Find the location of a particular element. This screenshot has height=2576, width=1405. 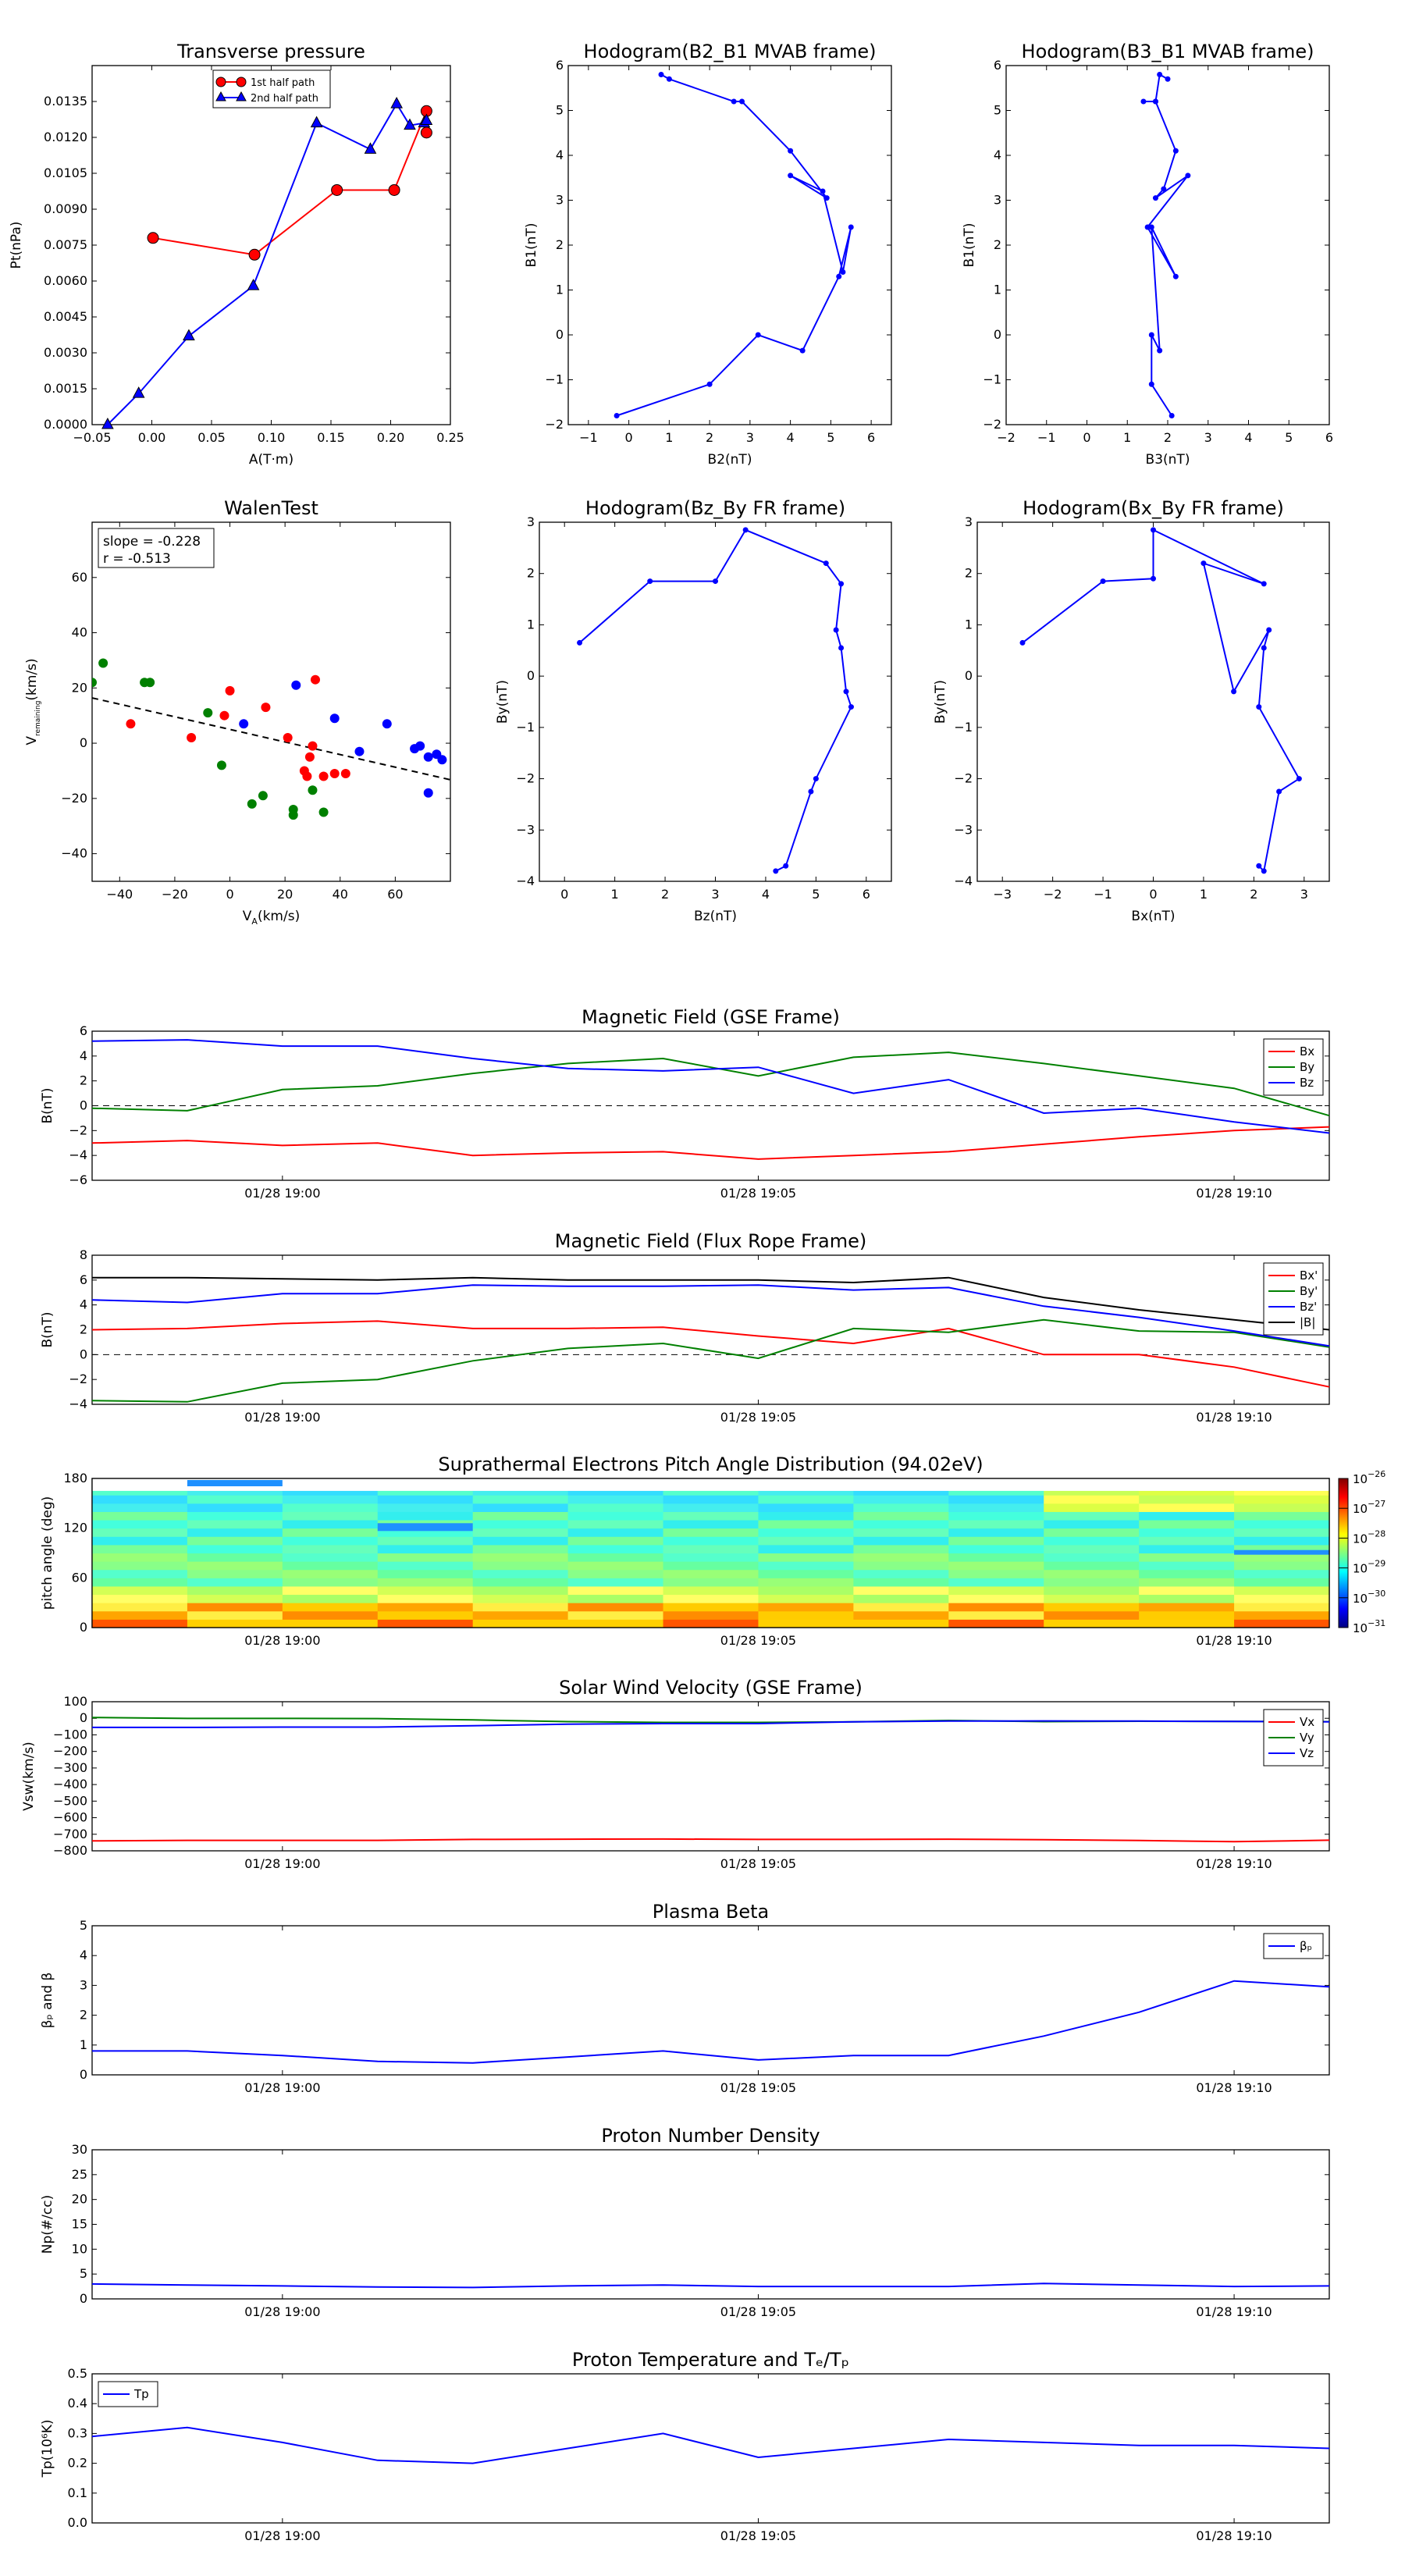

fit-line is located at coordinates (271, 739).